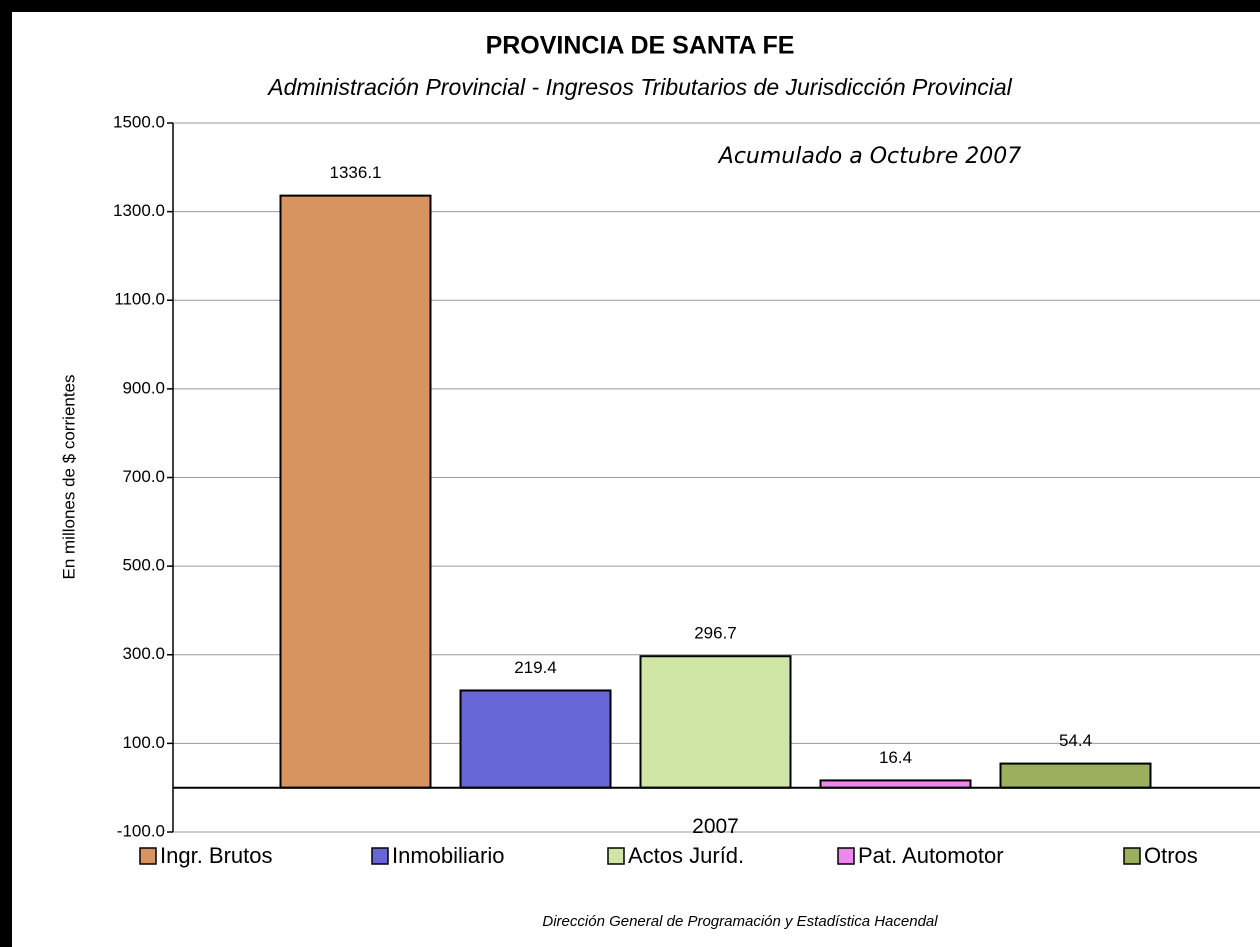  Describe the element at coordinates (1075, 740) in the screenshot. I see `value-label: 54.4` at that location.